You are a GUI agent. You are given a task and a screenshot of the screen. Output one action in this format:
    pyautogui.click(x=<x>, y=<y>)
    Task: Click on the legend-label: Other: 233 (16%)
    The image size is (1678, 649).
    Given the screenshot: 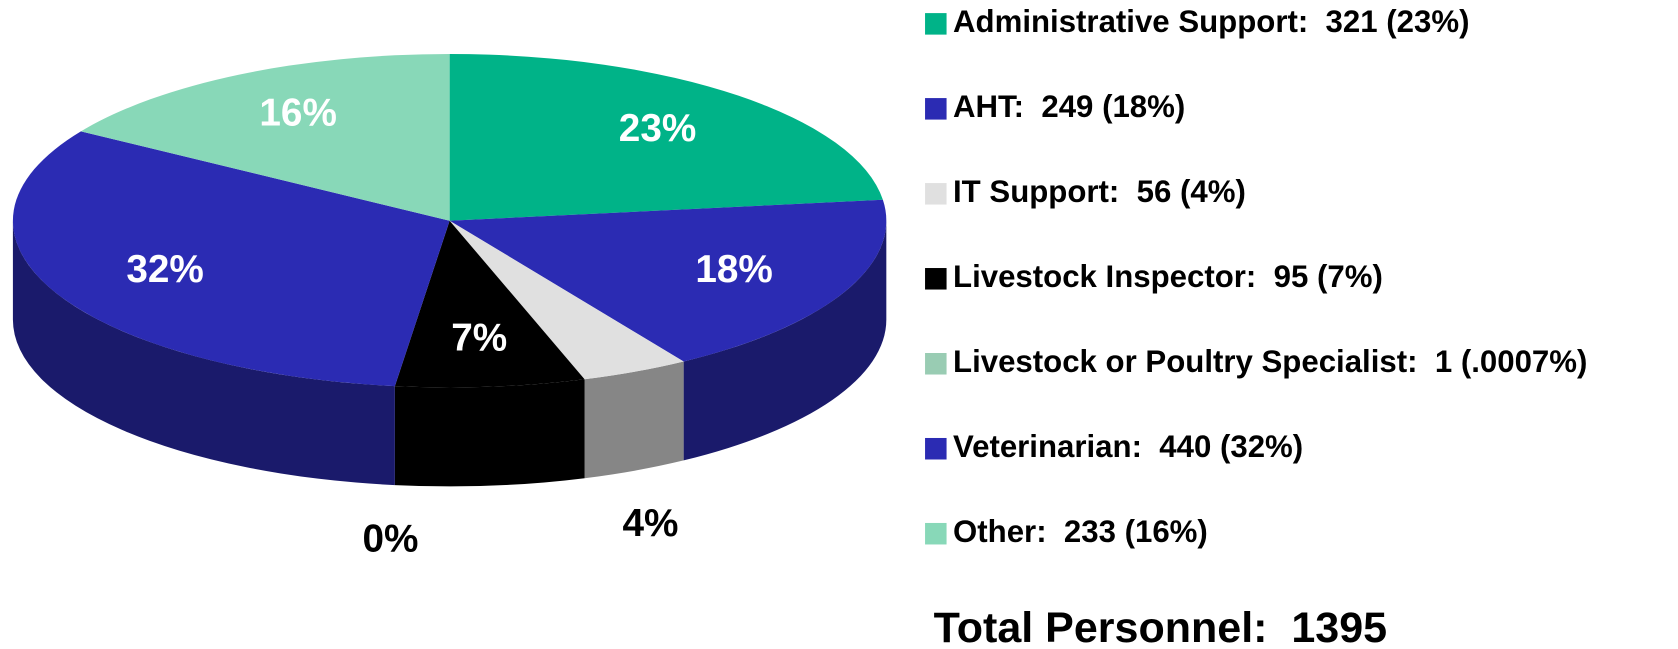 What is the action you would take?
    pyautogui.click(x=1080, y=531)
    